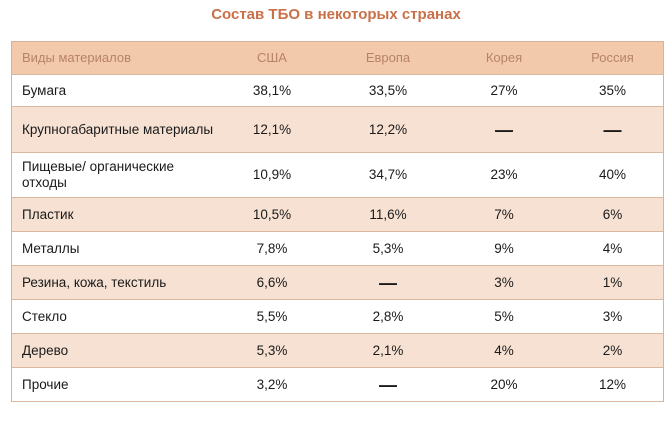  Describe the element at coordinates (612, 282) in the screenshot. I see `cell-russia: 1%` at that location.